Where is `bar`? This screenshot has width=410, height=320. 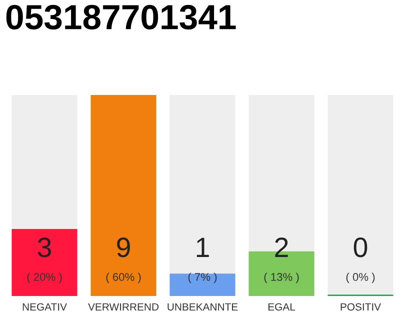 bar is located at coordinates (203, 285).